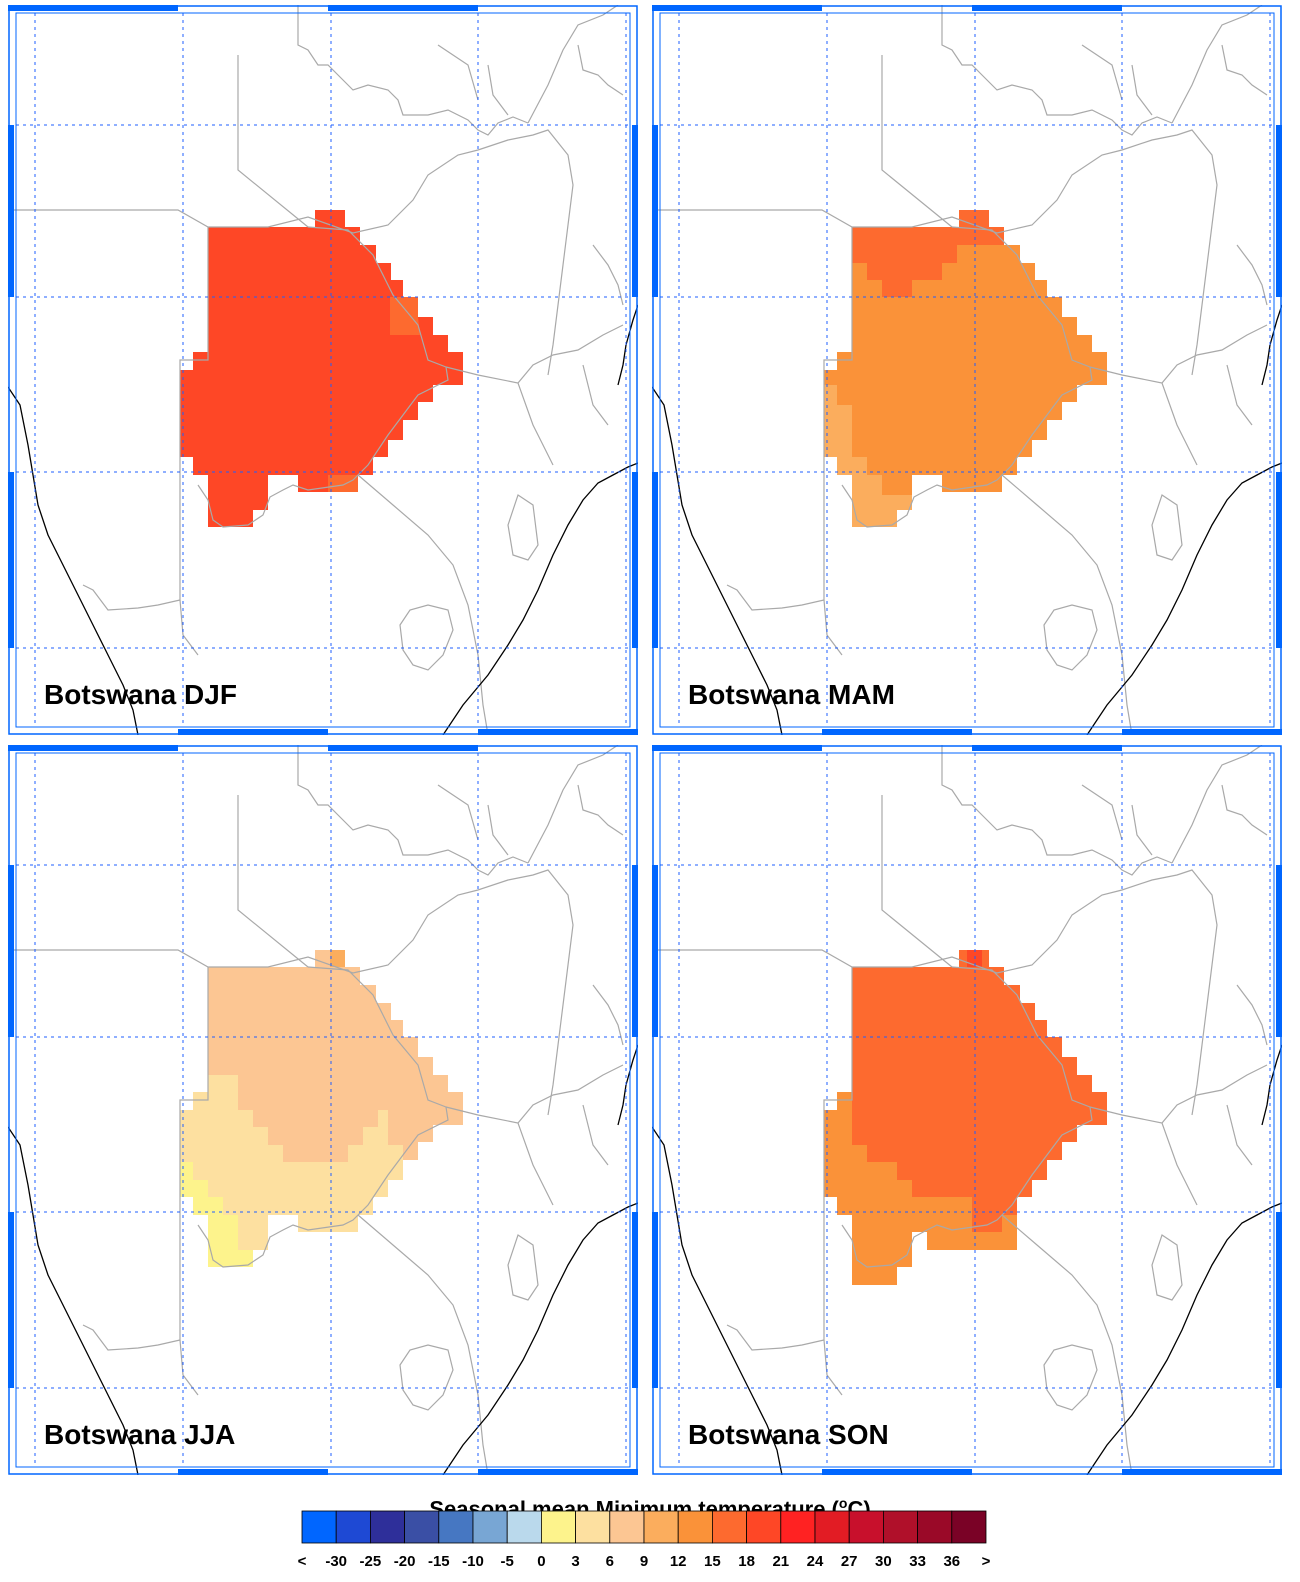 Image resolution: width=1300 pixels, height=1582 pixels. I want to click on legend-tick-label: -30, so click(336, 1561).